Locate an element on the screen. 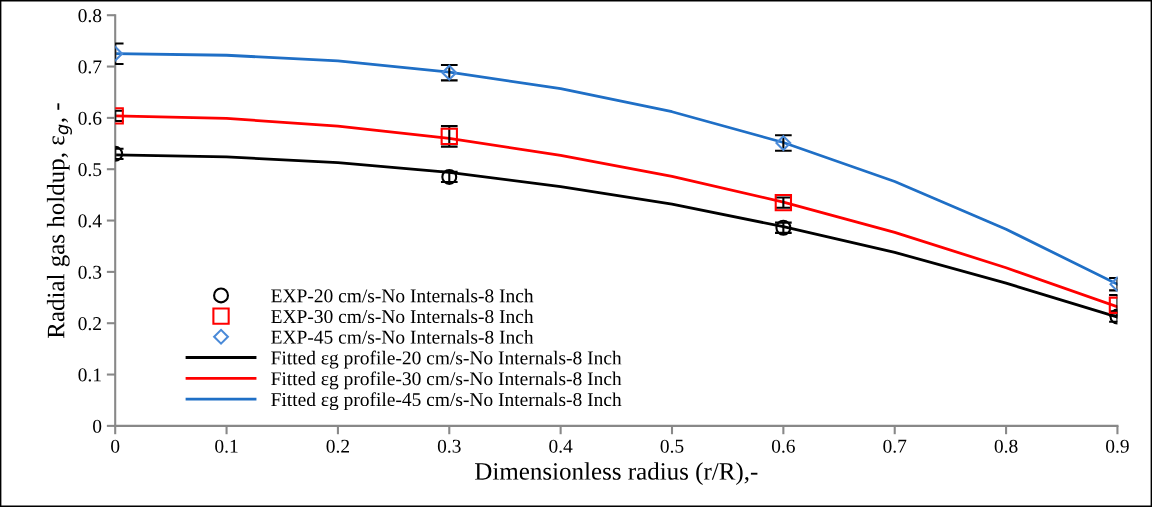  x-tick-label: 0.3 is located at coordinates (449, 446).